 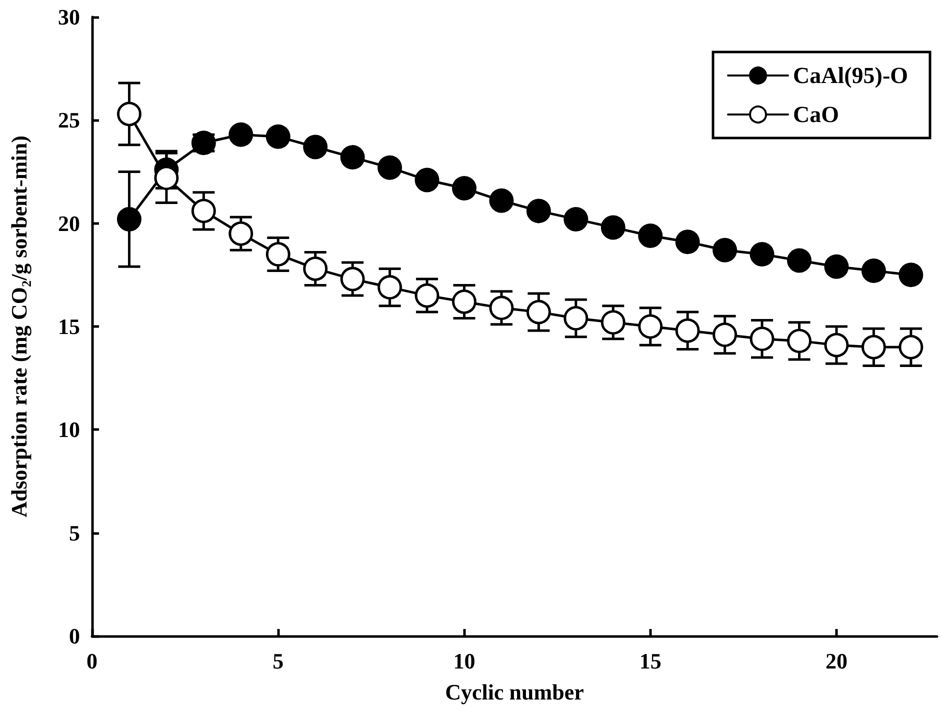 What do you see at coordinates (816, 114) in the screenshot?
I see `legend-label: CaO` at bounding box center [816, 114].